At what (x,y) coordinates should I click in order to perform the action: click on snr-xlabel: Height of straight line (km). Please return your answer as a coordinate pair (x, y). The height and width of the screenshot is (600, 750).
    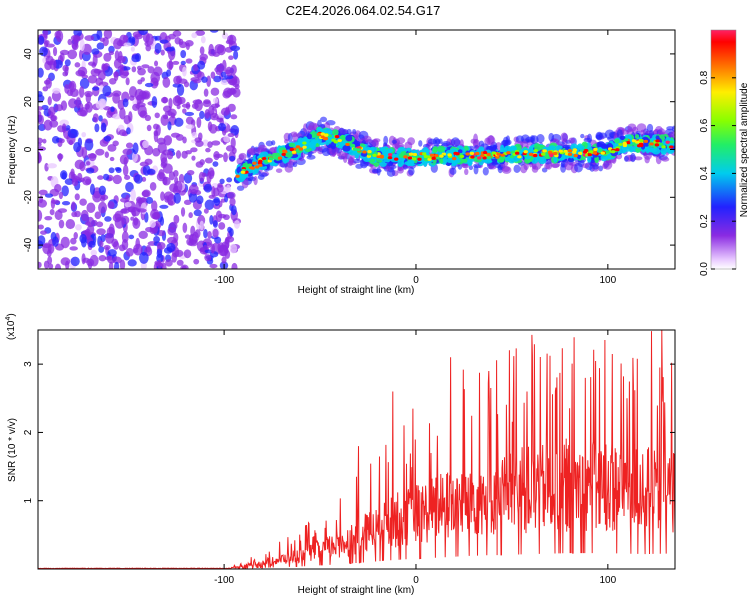
    Looking at the image, I should click on (356, 590).